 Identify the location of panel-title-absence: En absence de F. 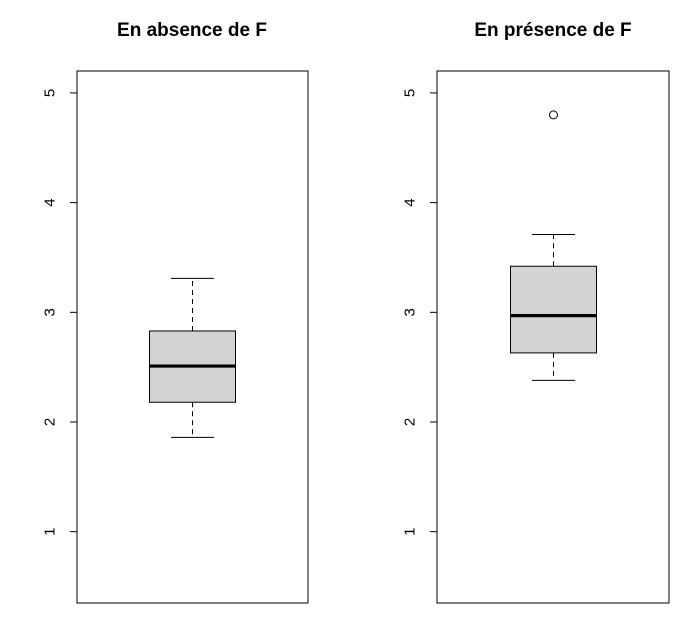
(192, 30).